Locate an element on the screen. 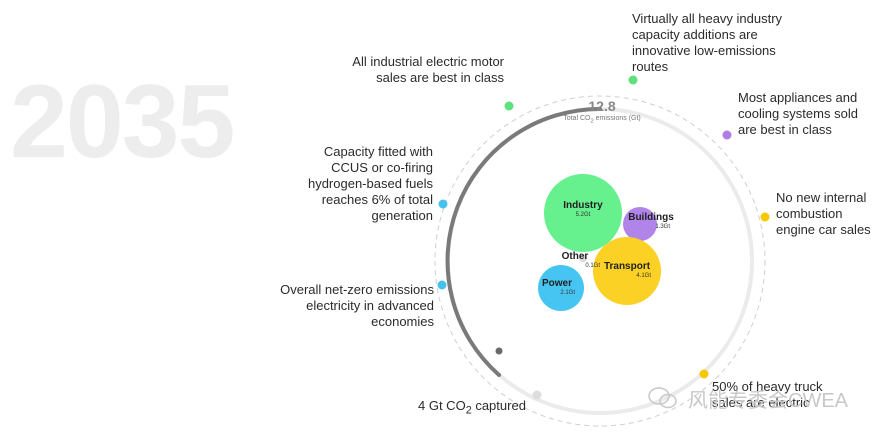 The width and height of the screenshot is (887, 436). sector-label-transport: Transport 4.1Gt is located at coordinates (627, 270).